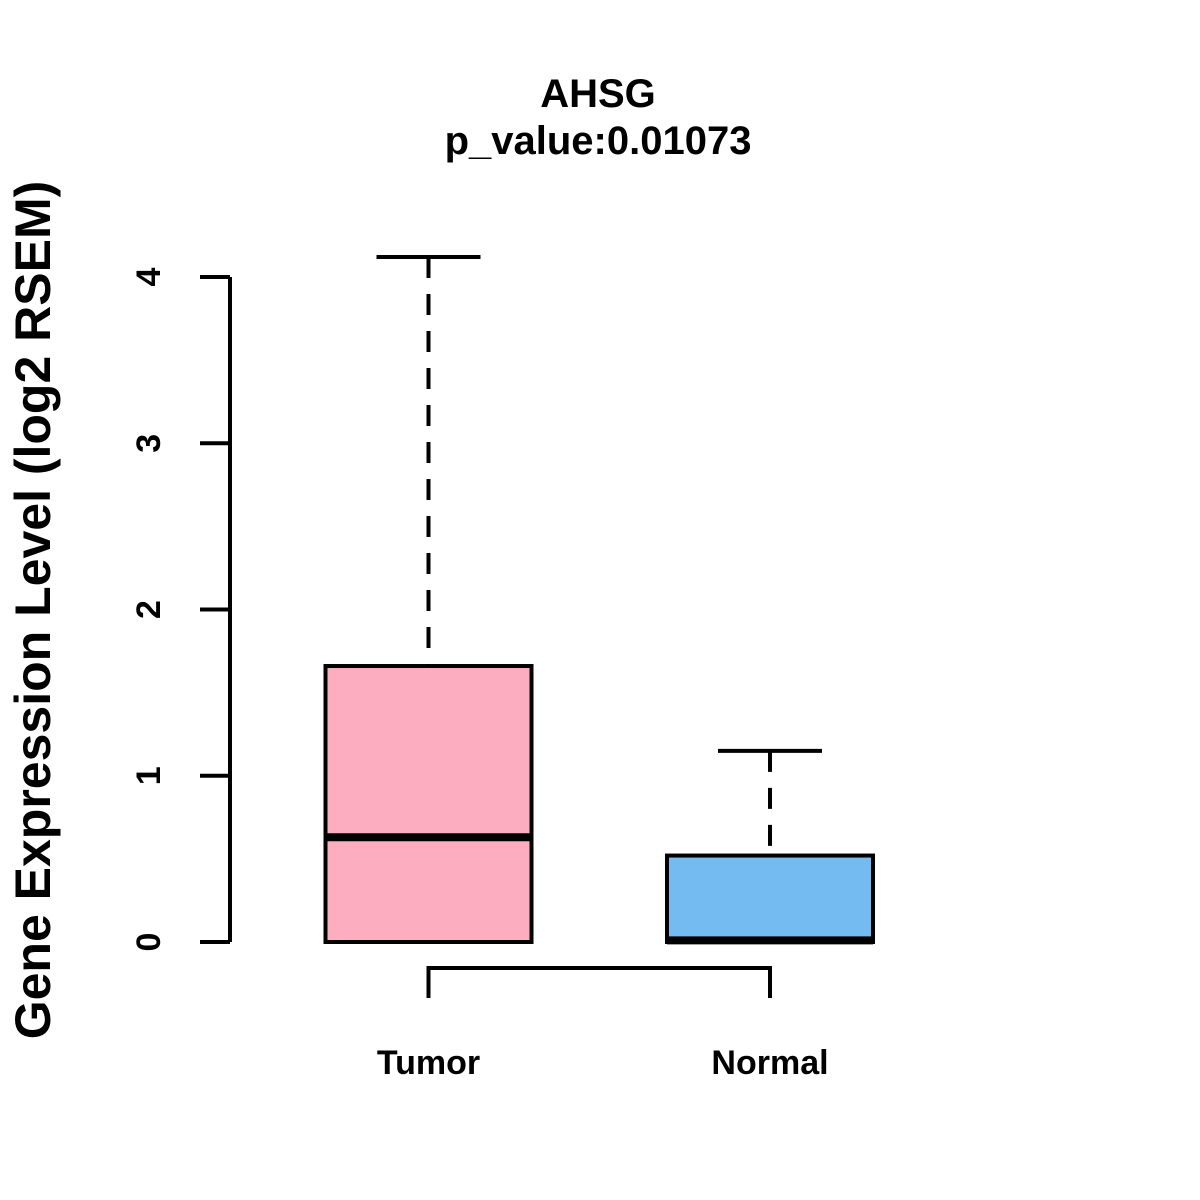 This screenshot has height=1200, width=1200. What do you see at coordinates (149, 775) in the screenshot?
I see `y-tick-label-1: 1` at bounding box center [149, 775].